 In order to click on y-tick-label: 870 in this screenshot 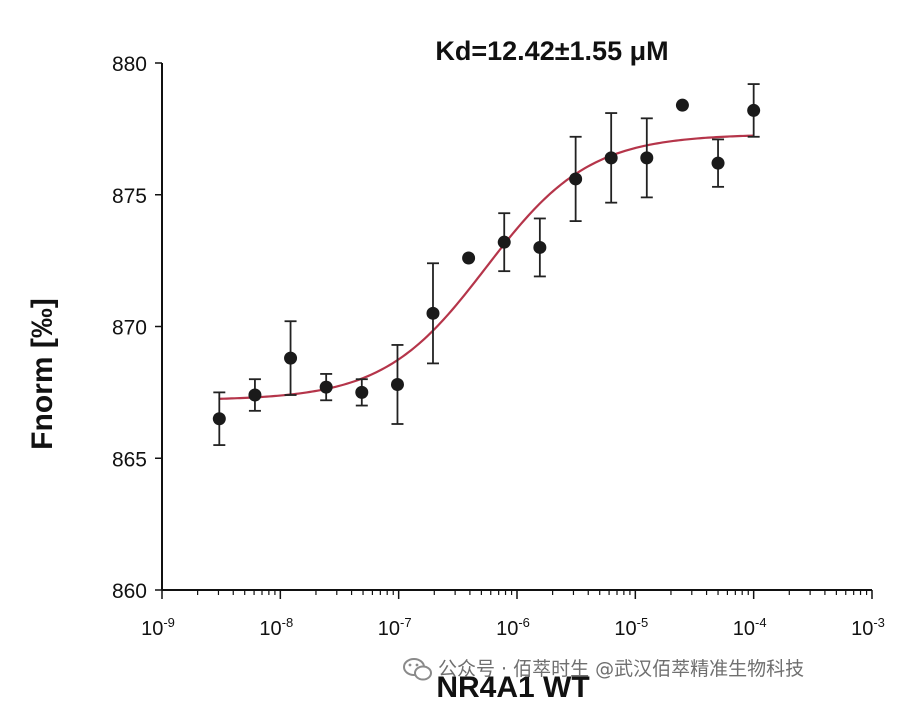, I will do `click(129, 328)`.